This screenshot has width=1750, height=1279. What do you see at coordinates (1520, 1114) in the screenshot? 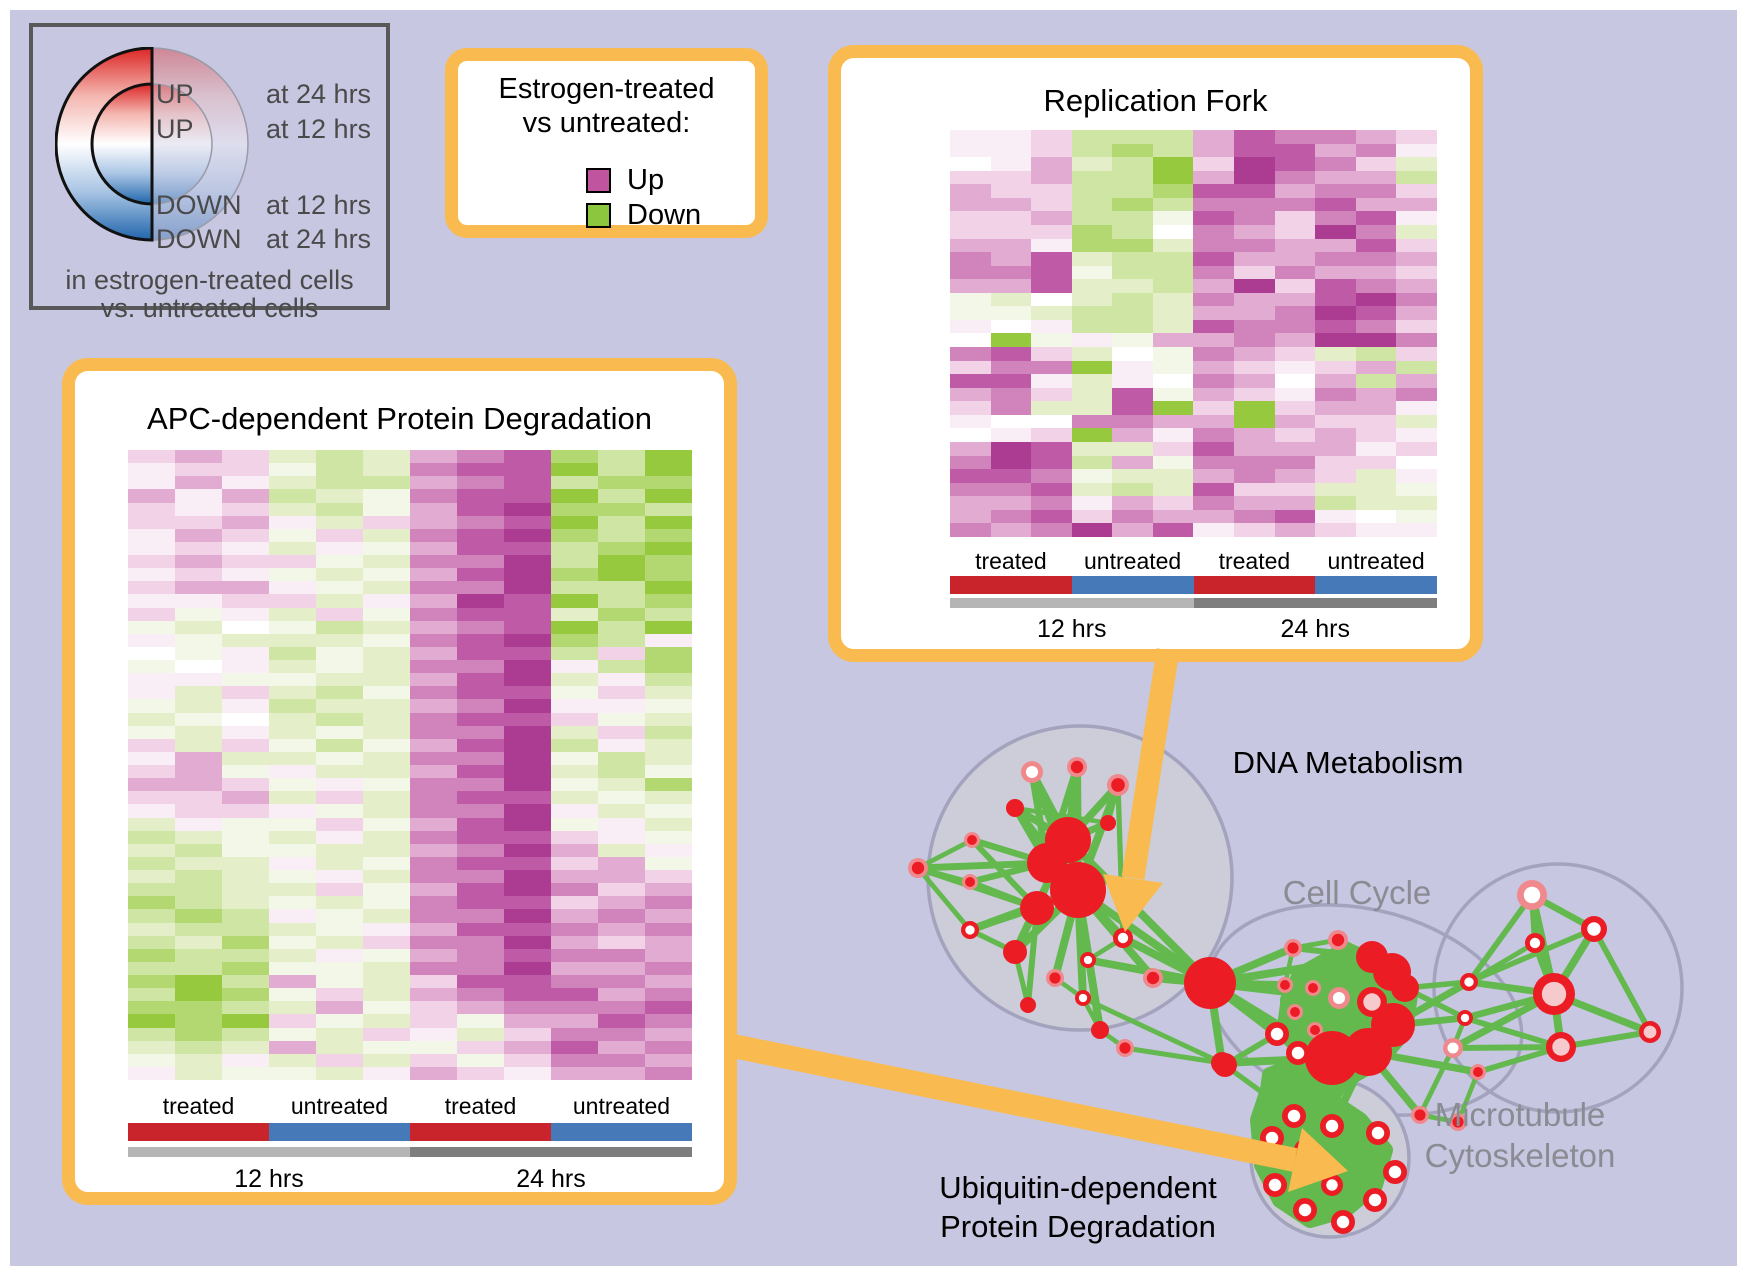
I see `microtubule-text-line1: Microtubule` at bounding box center [1520, 1114].